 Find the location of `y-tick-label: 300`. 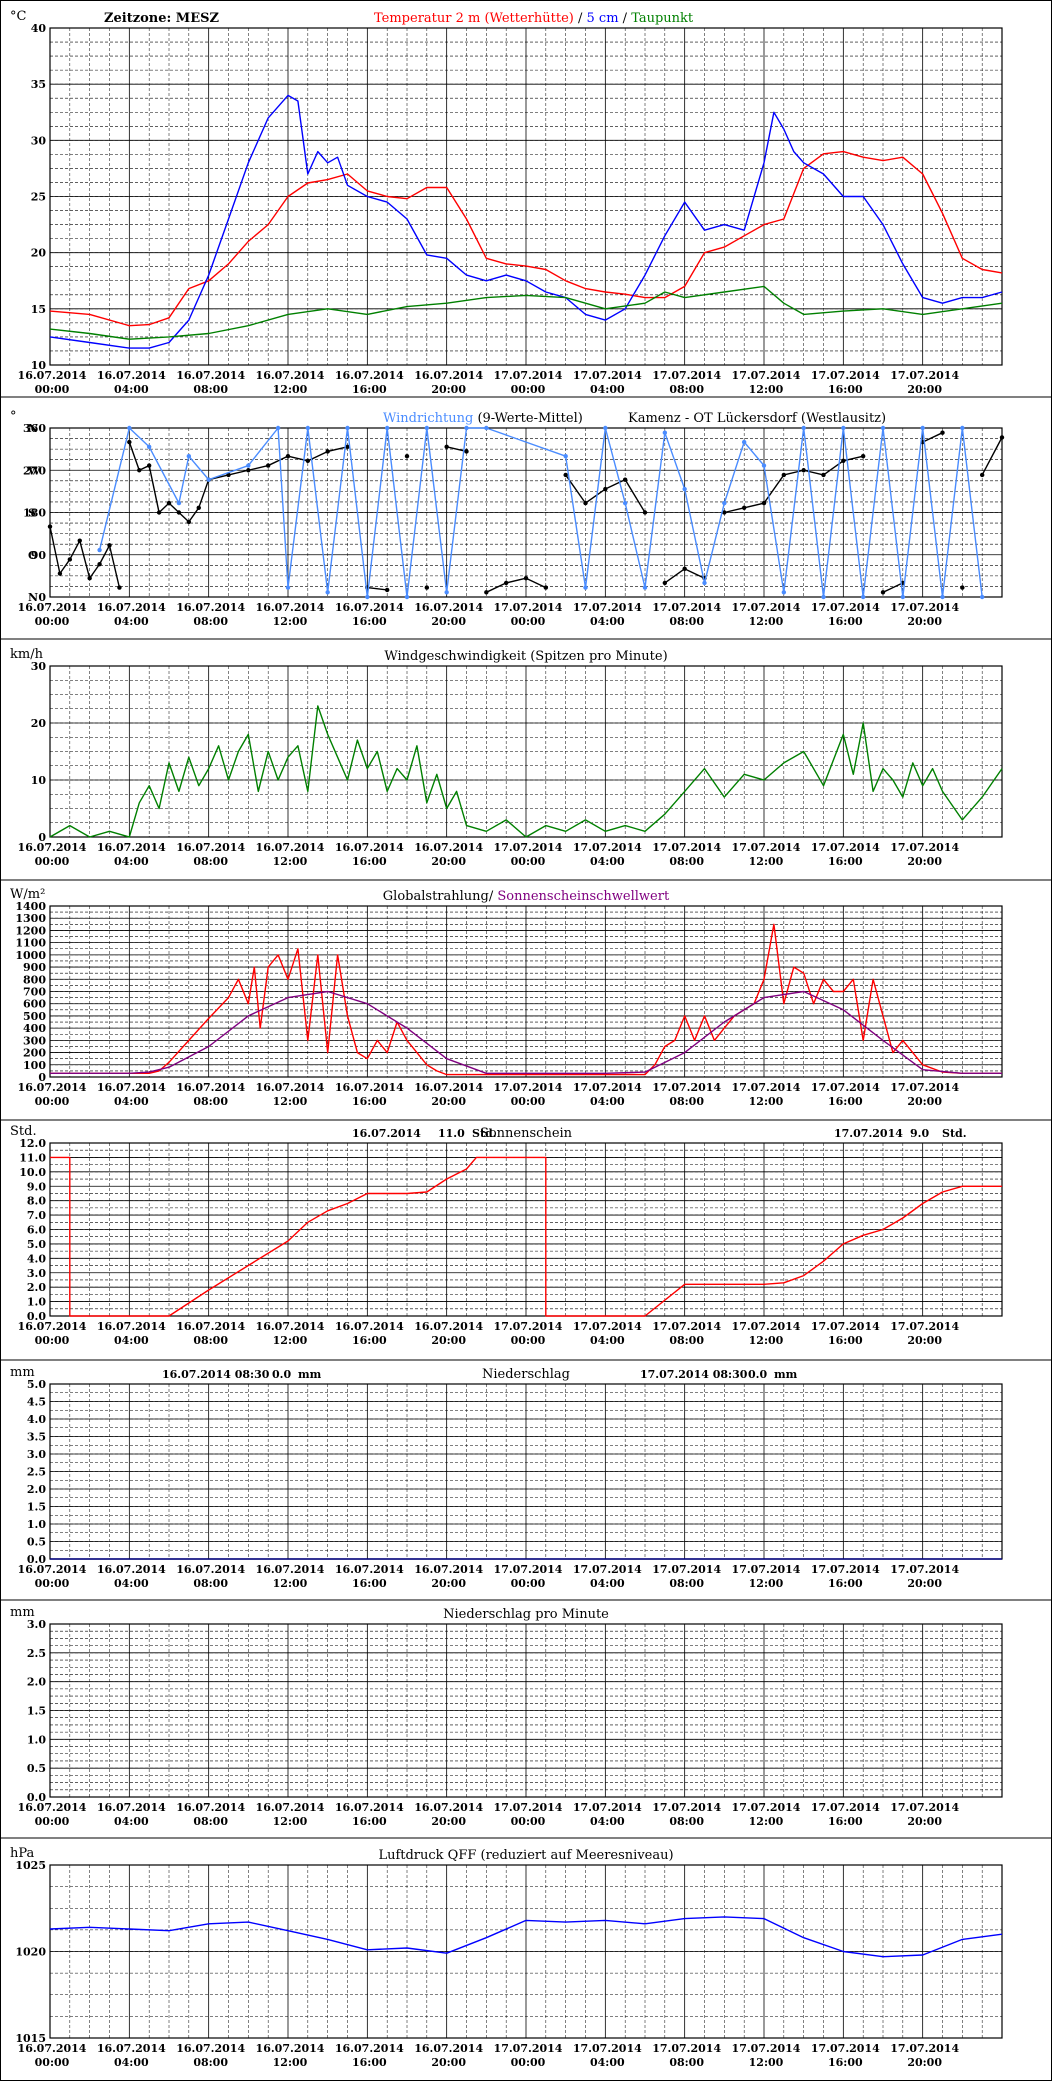

y-tick-label: 300 is located at coordinates (34, 1040).